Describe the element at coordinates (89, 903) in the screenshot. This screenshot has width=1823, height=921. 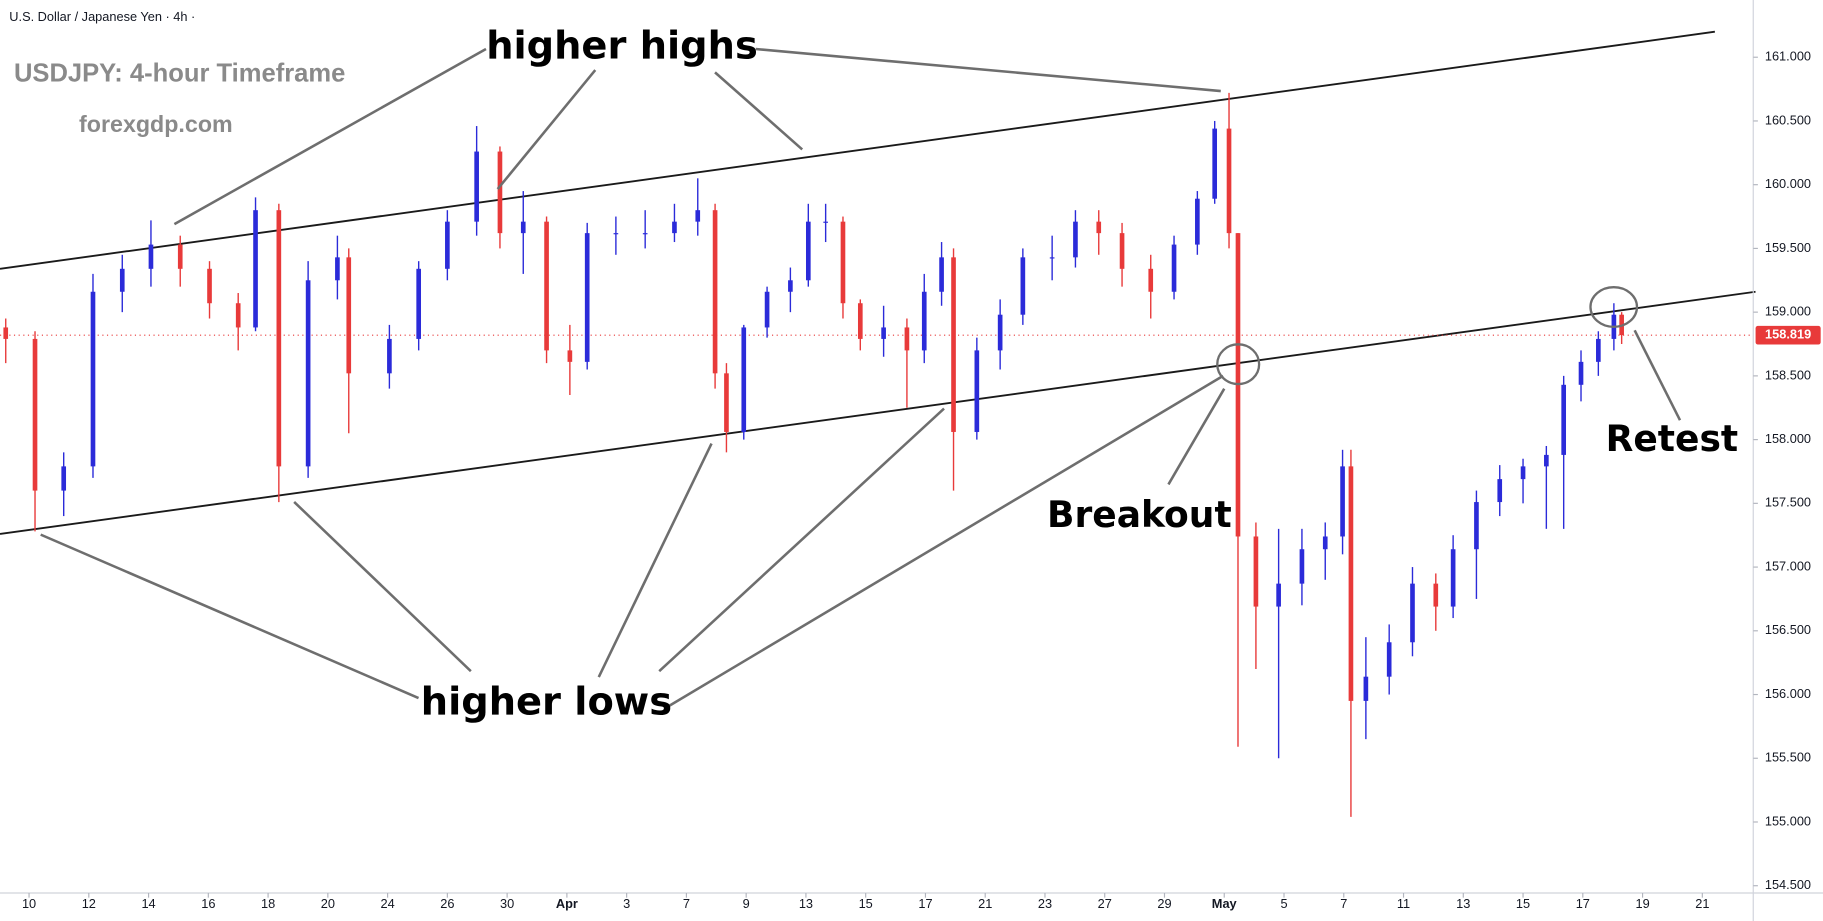
I see `x-tick-label: 12` at that location.